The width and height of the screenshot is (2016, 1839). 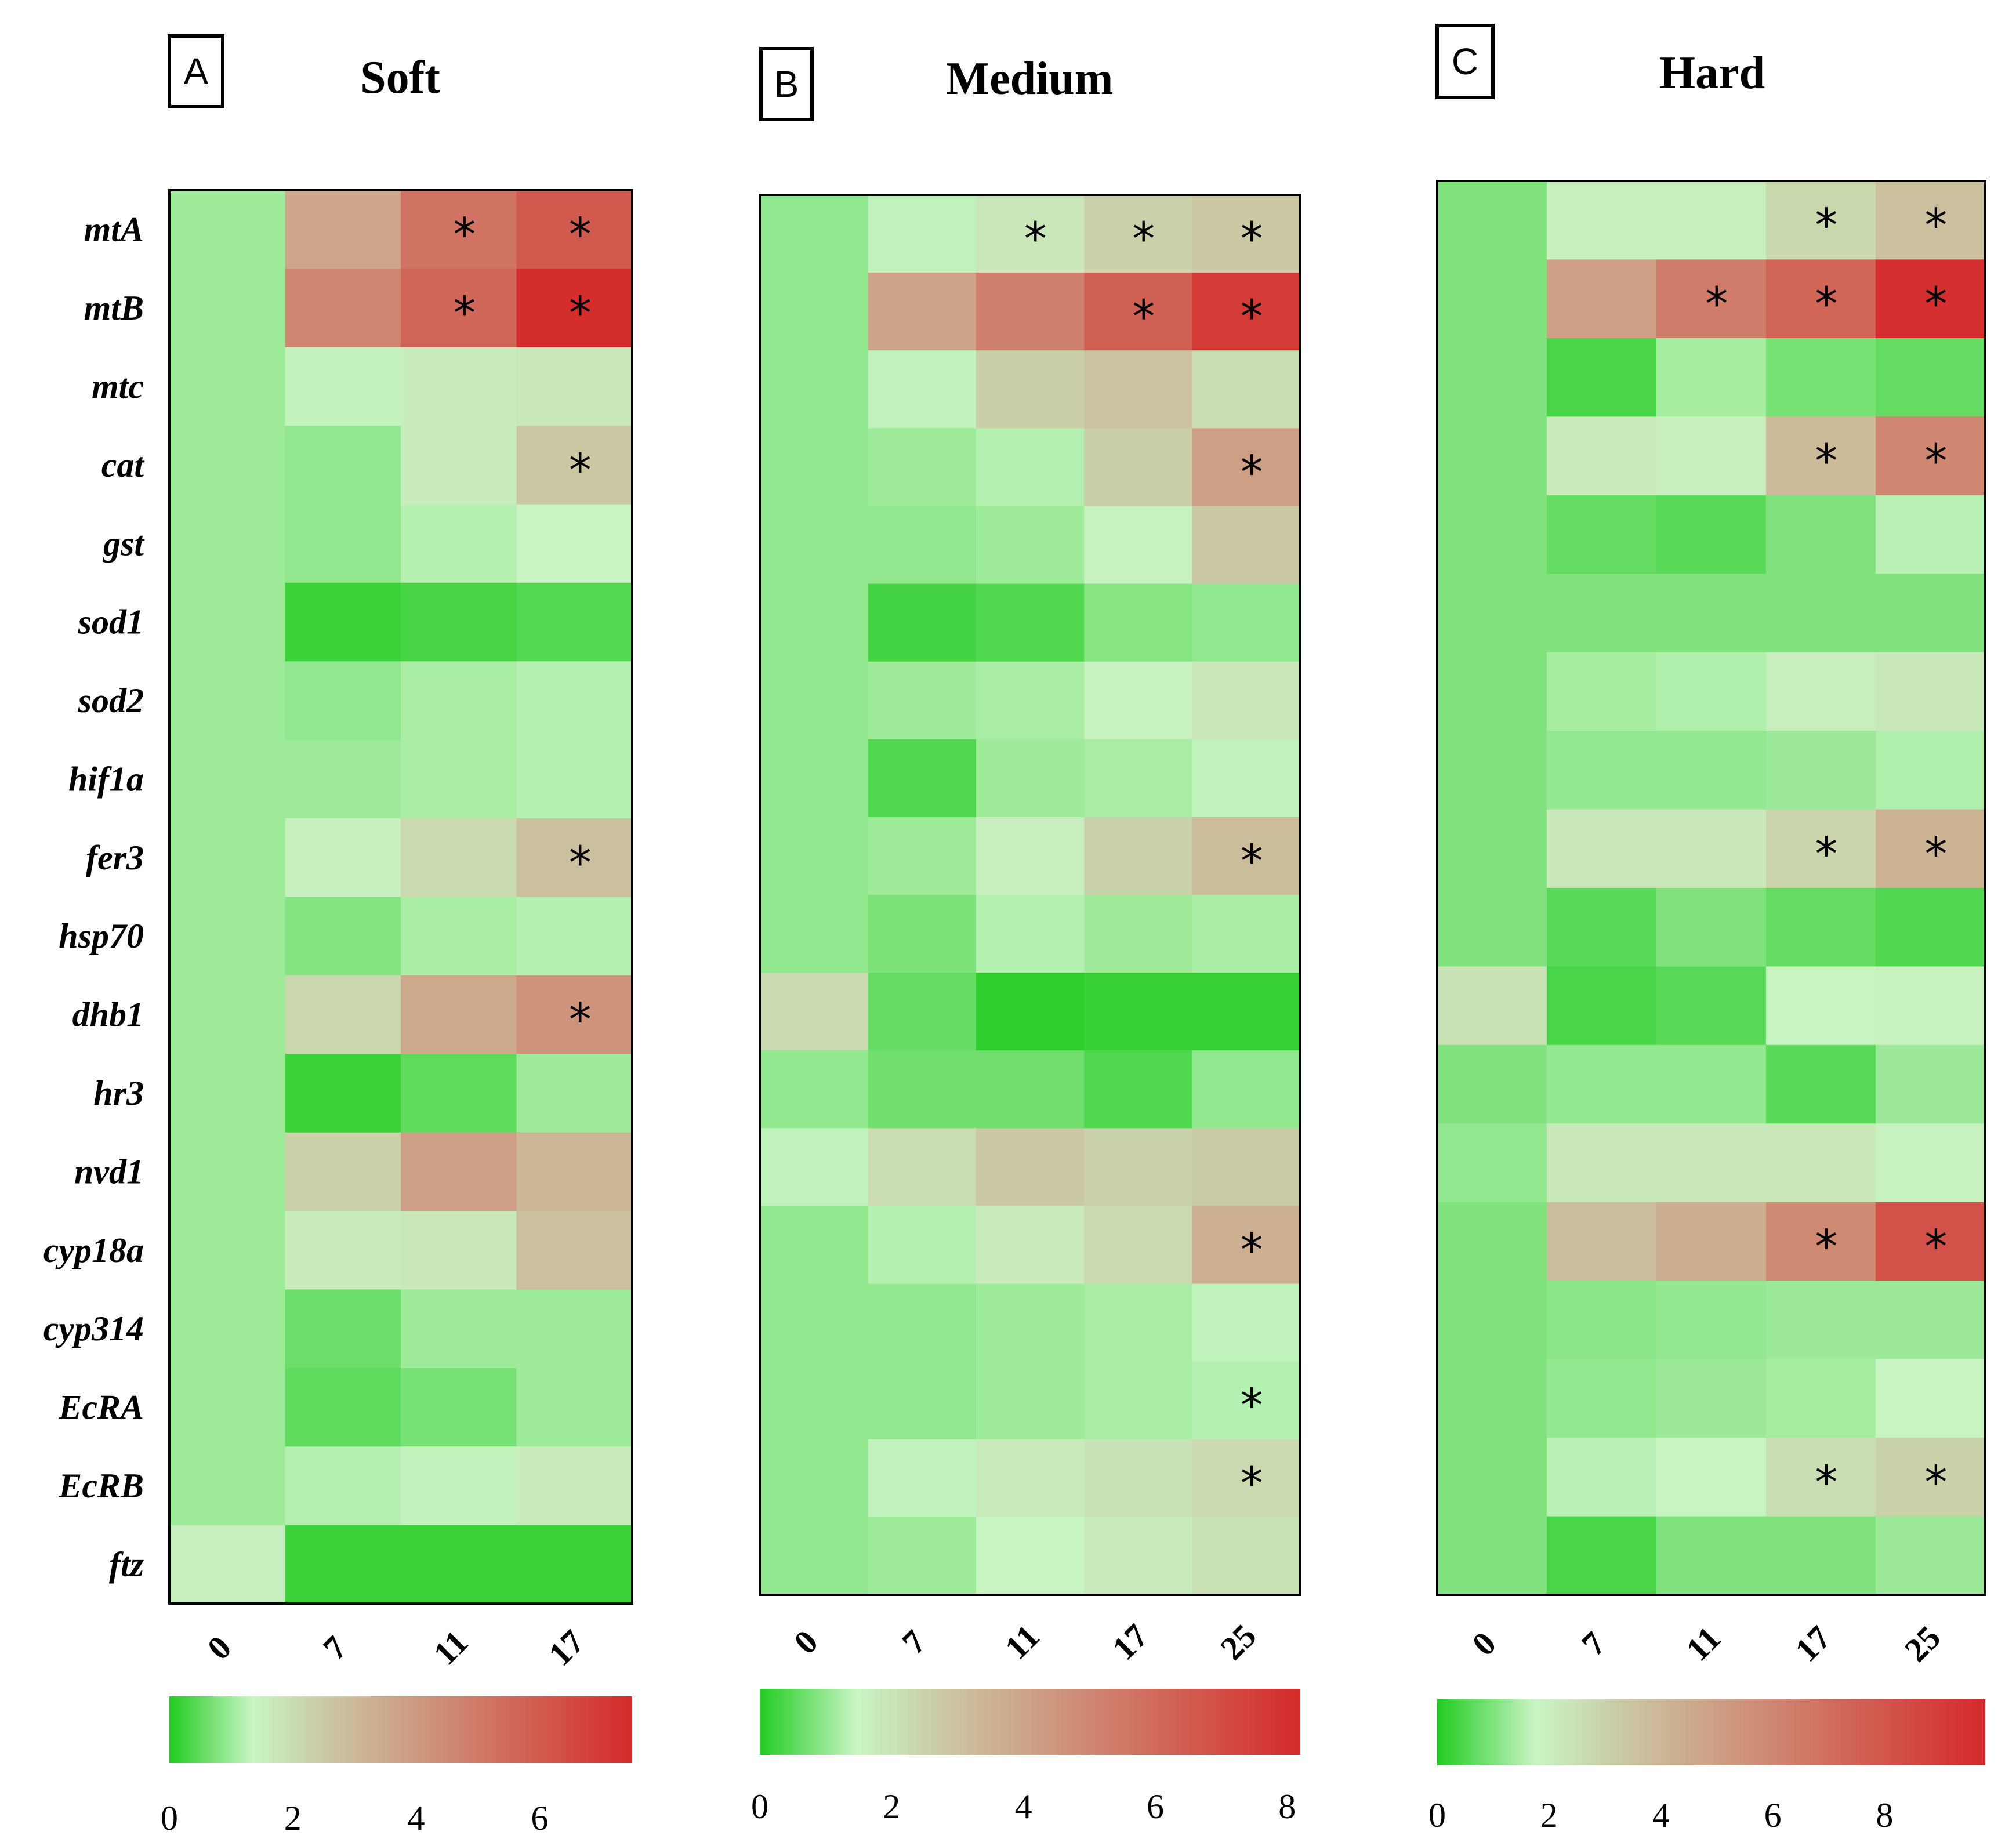 I want to click on x-tick-label: 17, so click(x=1130, y=1642).